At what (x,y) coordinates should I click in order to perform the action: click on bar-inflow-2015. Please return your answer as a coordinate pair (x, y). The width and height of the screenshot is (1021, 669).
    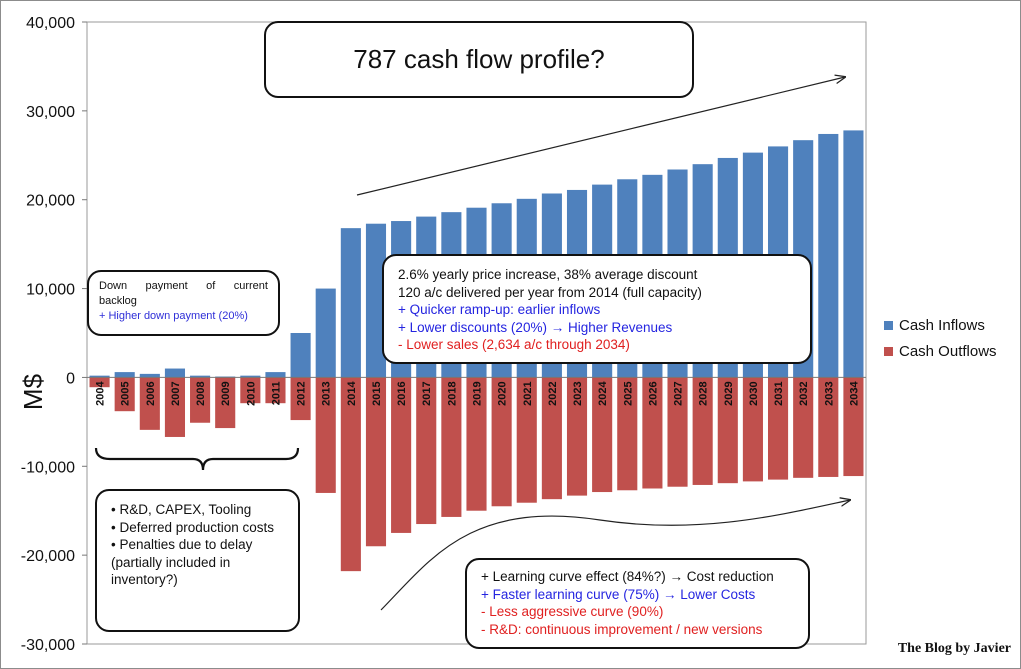
    Looking at the image, I should click on (376, 300).